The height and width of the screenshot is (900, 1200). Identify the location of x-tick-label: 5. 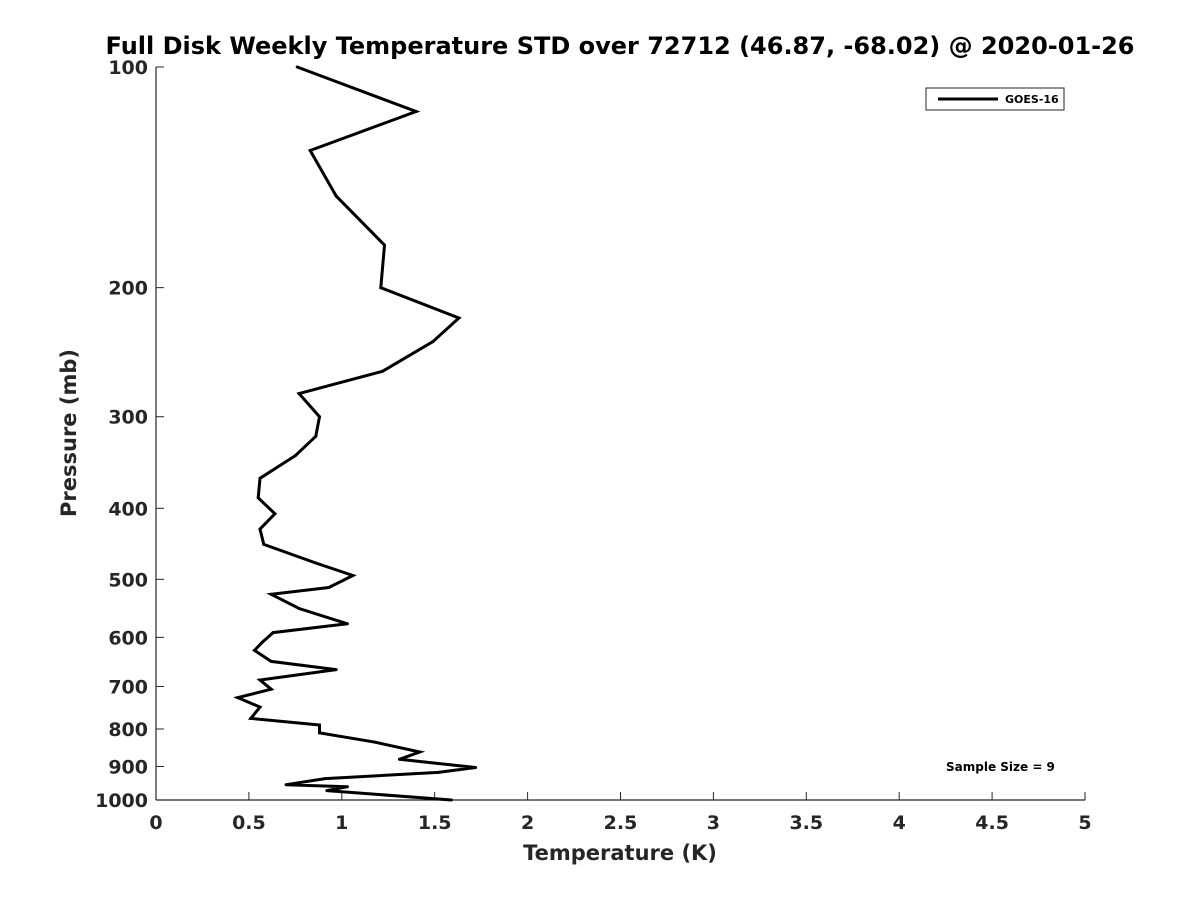
(1084, 823).